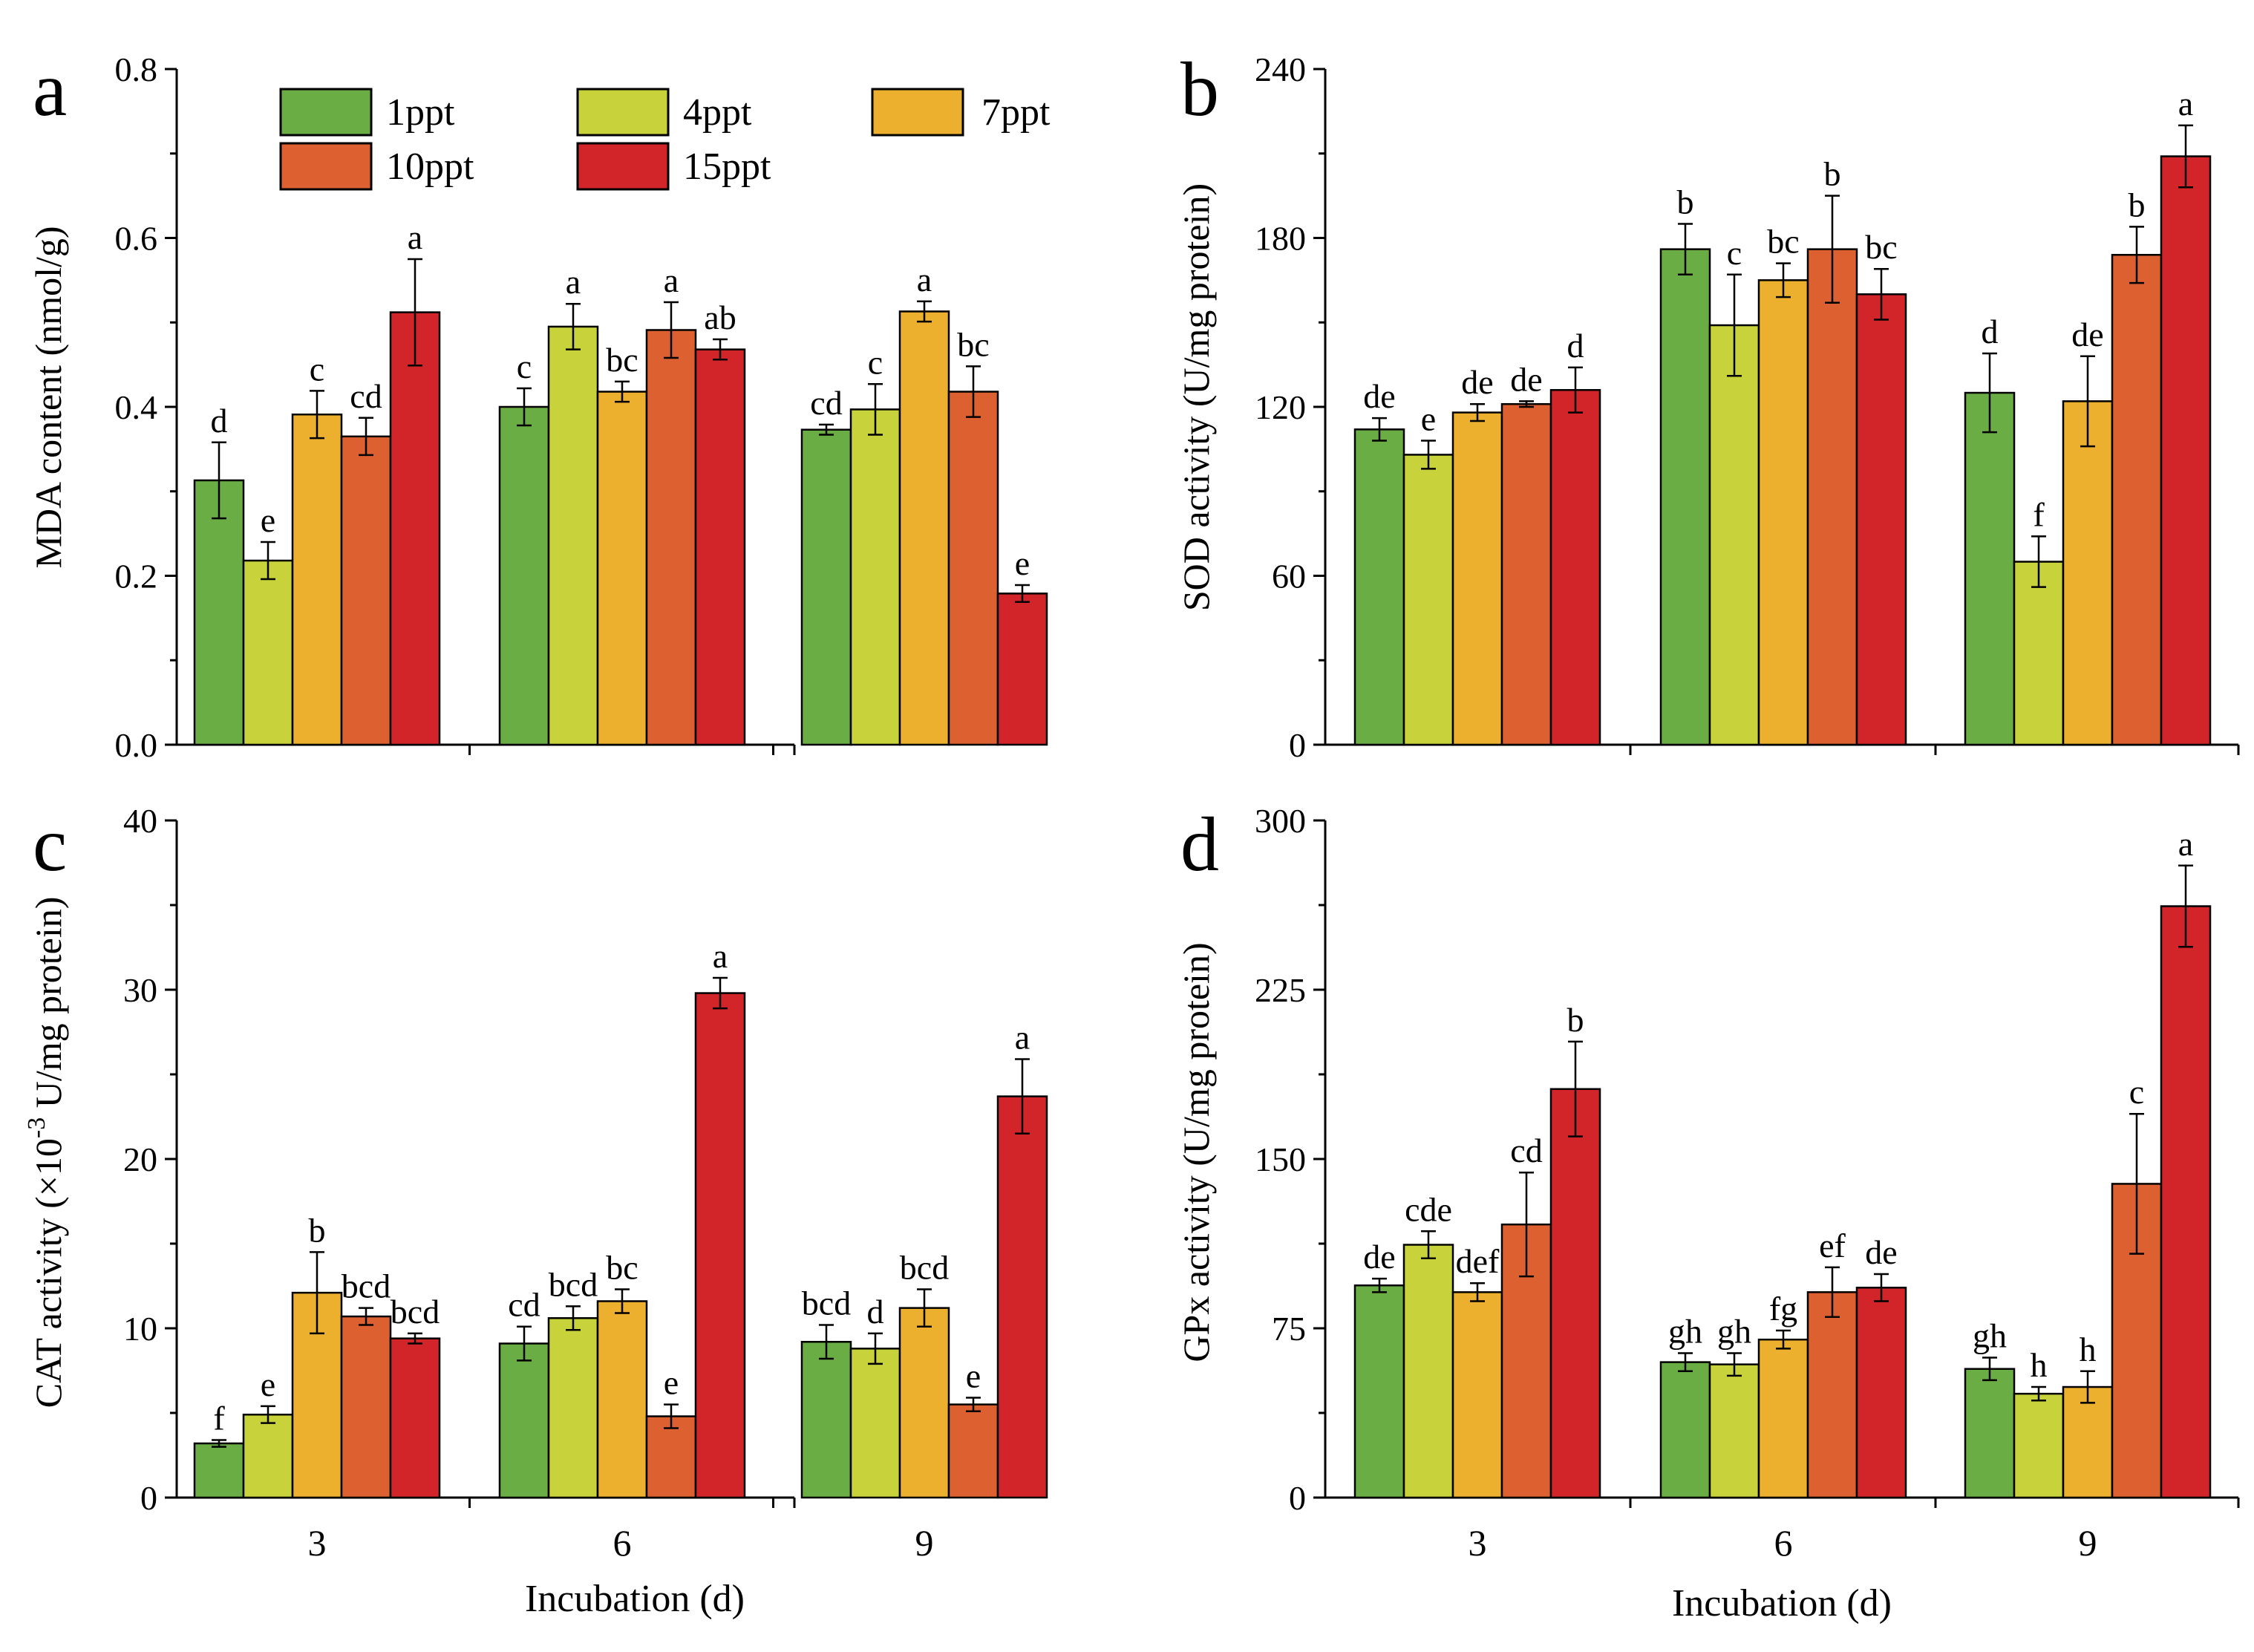 This screenshot has width=2254, height=1652. What do you see at coordinates (366, 590) in the screenshot?
I see `bar-10ppt-day3` at bounding box center [366, 590].